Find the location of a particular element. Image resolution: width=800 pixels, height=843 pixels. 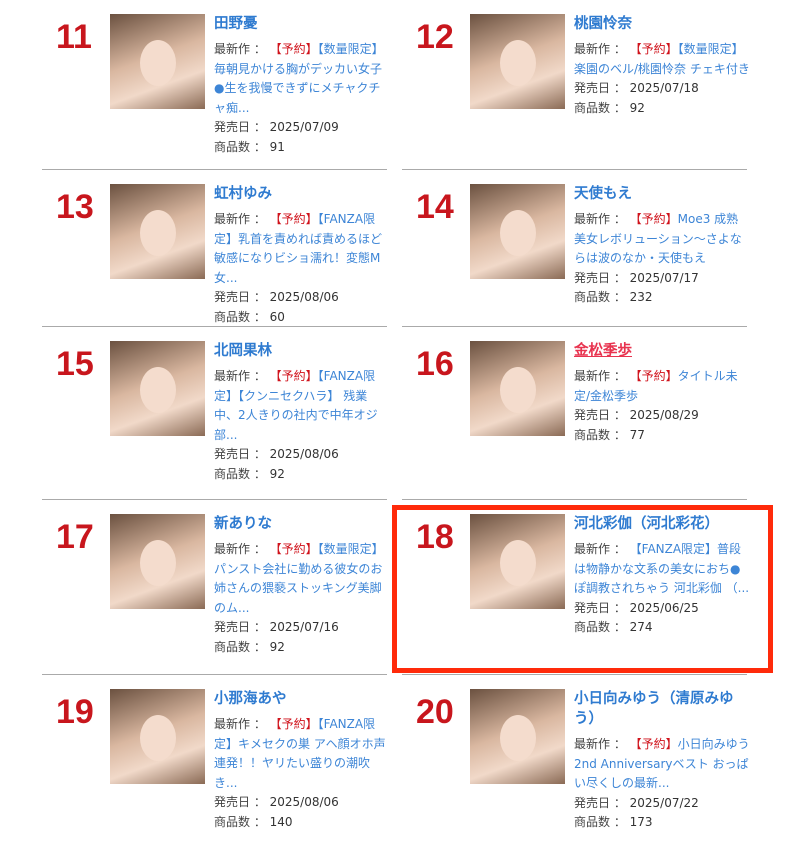

latest-work-link: 【数量限定】楽園のベル/桃園怜奈 チェキ付き is located at coordinates (662, 59).